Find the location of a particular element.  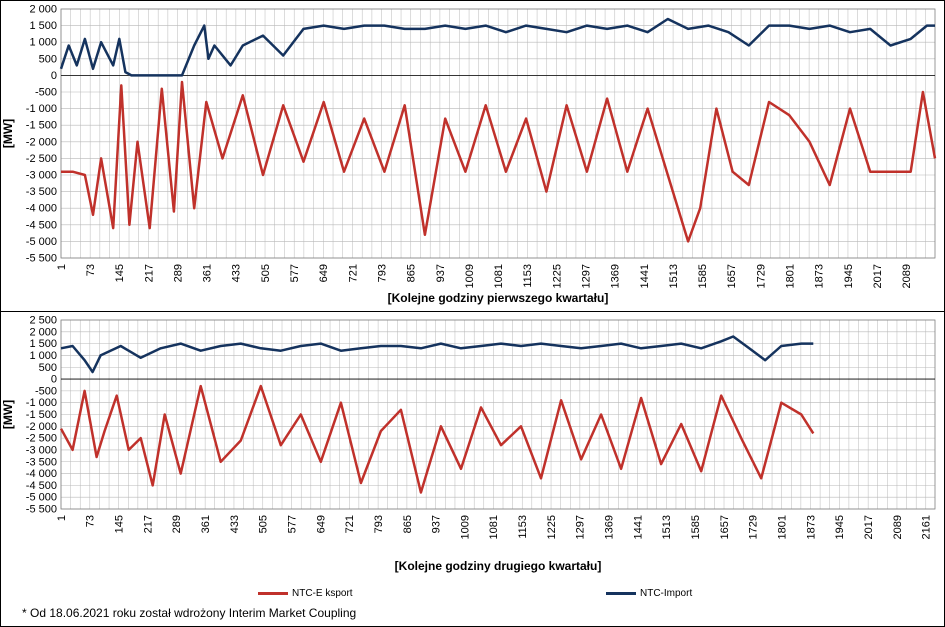

legend-export: NTC-E ksport is located at coordinates (305, 593).